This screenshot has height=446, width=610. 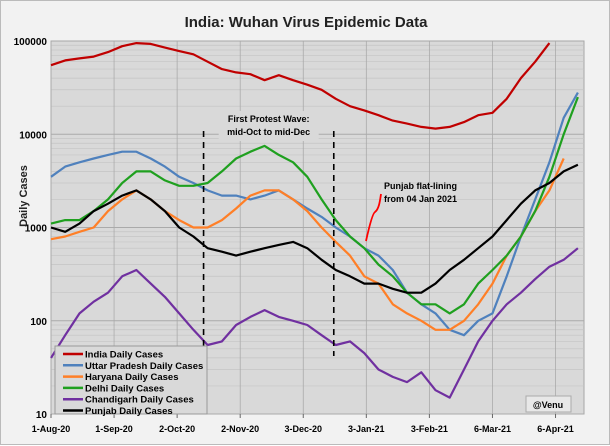 I want to click on x-tick-label: 2-Nov-20, so click(x=240, y=429).